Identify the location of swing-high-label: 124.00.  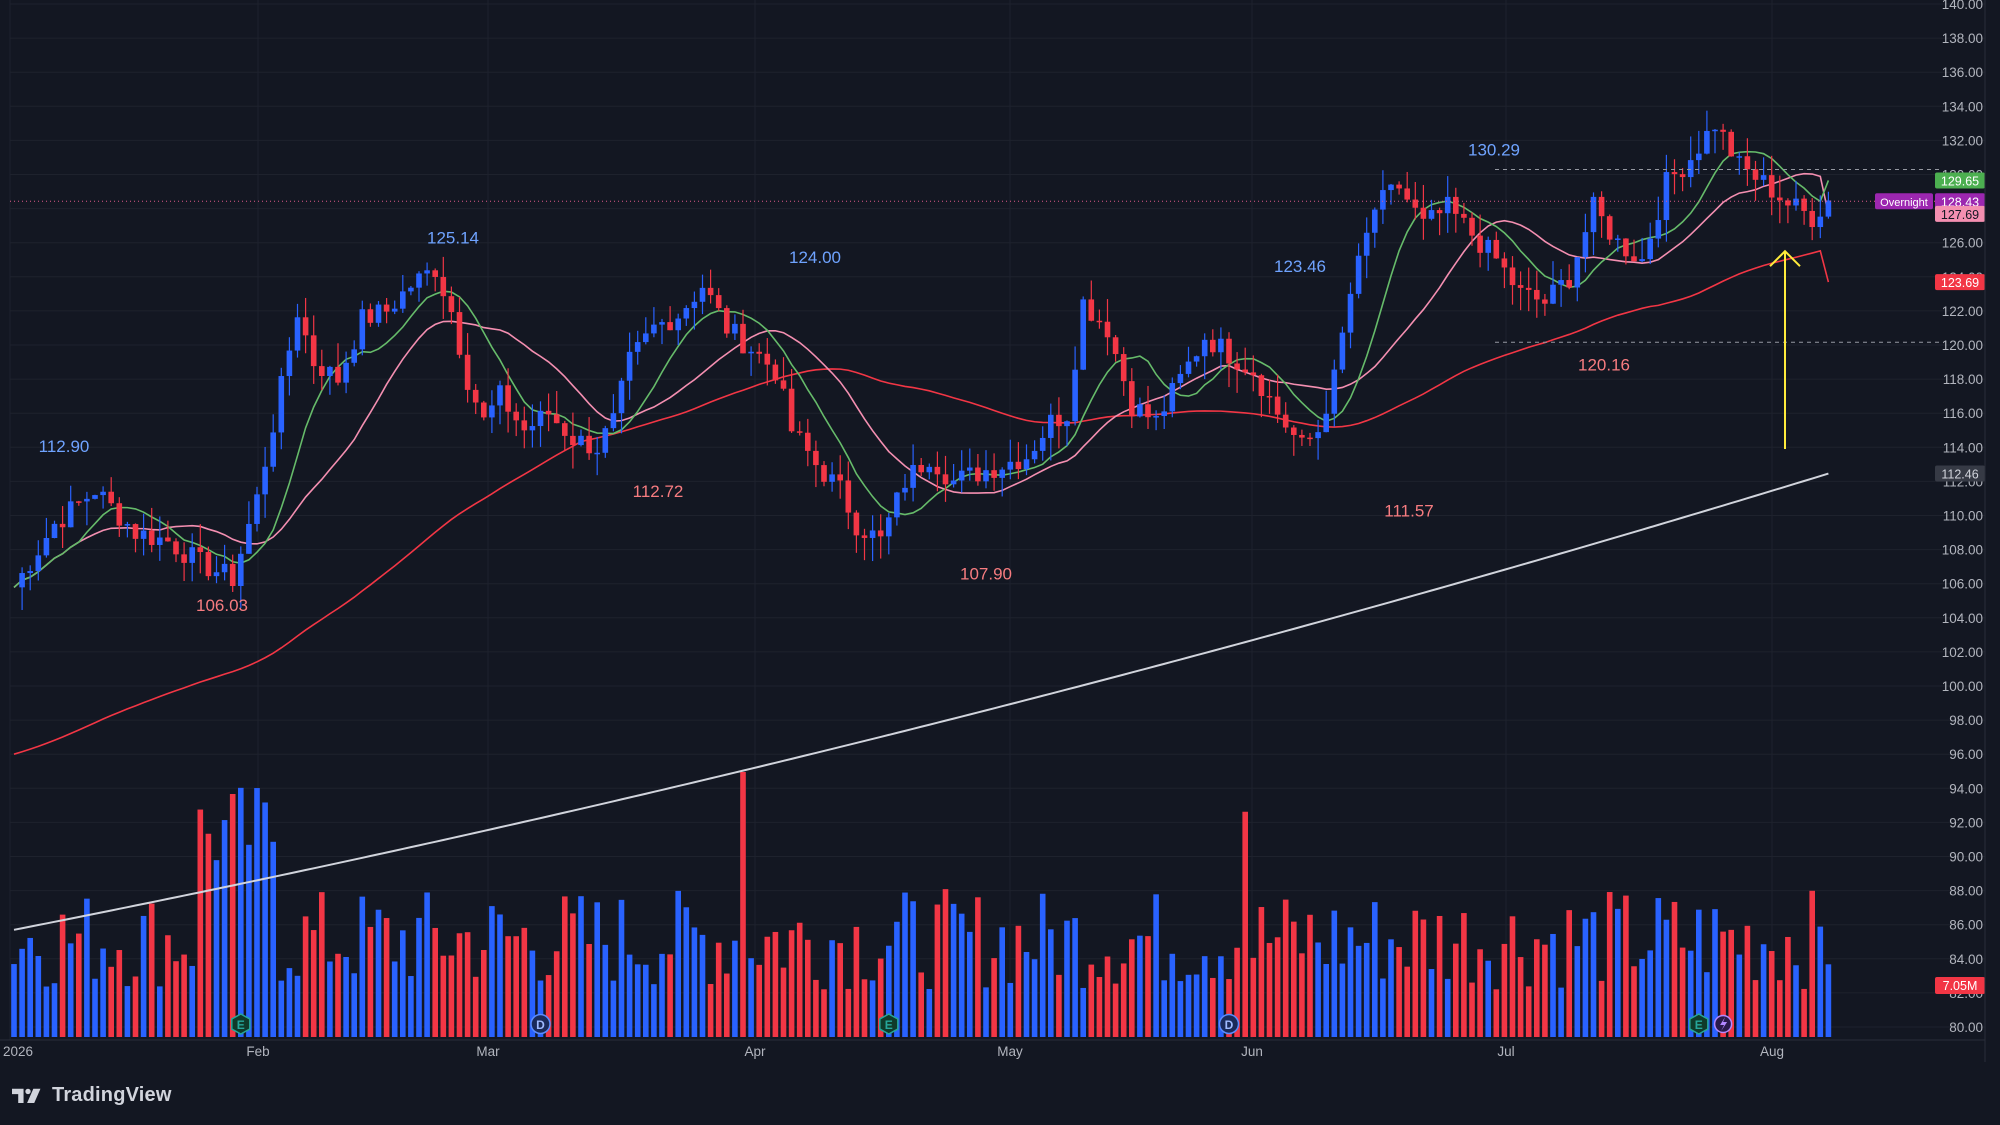
(815, 257).